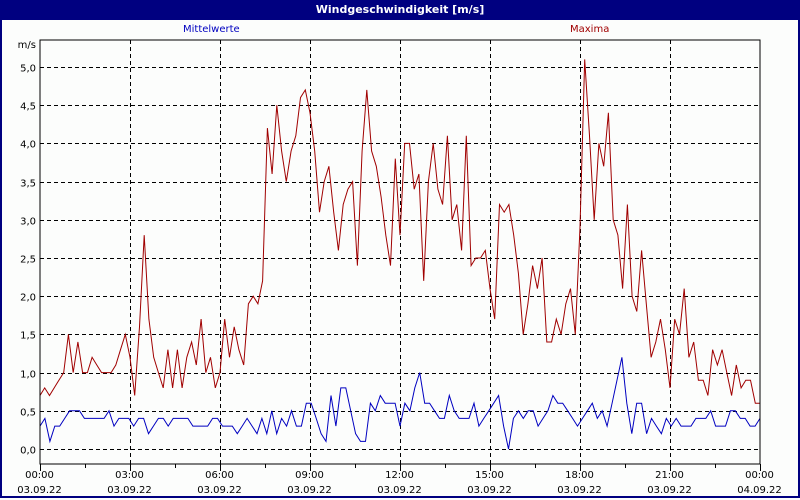 The image size is (800, 500). What do you see at coordinates (211, 29) in the screenshot?
I see `legend-mean: Mittelwerte` at bounding box center [211, 29].